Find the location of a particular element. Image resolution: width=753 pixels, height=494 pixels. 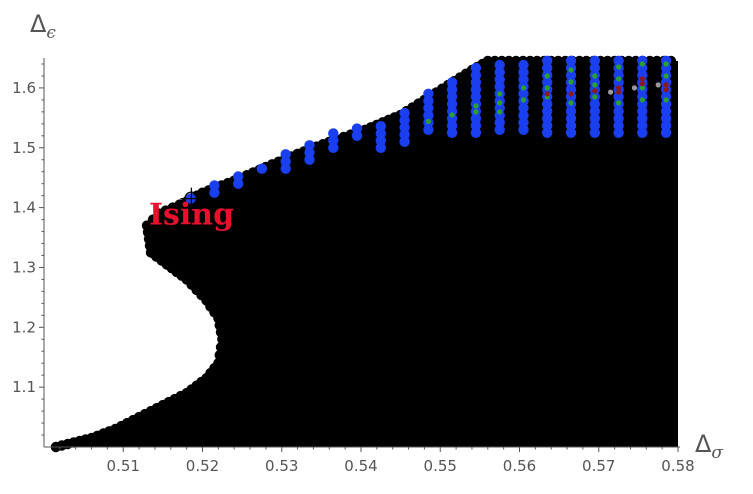

x-axis-label-main: Δ is located at coordinates (703, 444).